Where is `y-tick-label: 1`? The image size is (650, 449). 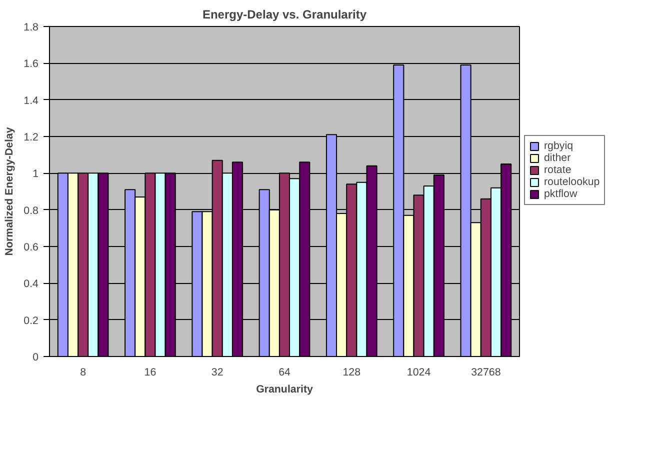
y-tick-label: 1 is located at coordinates (35, 174).